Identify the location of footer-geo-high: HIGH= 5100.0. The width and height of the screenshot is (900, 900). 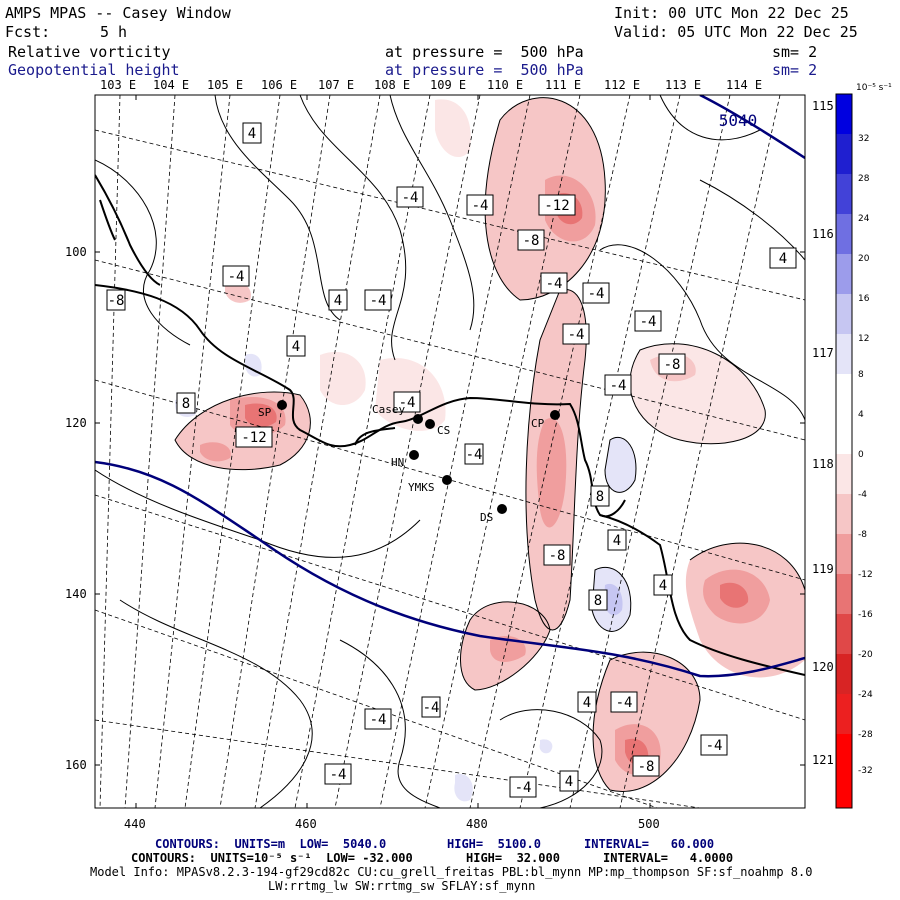
(494, 844).